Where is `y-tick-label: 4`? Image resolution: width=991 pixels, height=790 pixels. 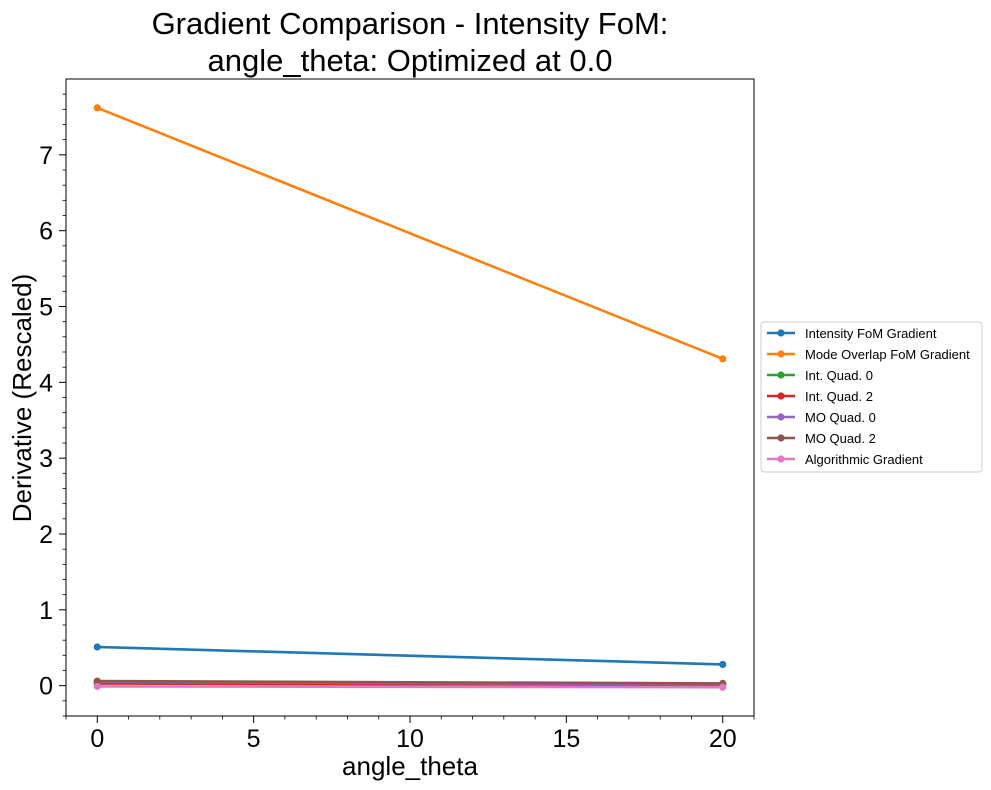 y-tick-label: 4 is located at coordinates (46, 383).